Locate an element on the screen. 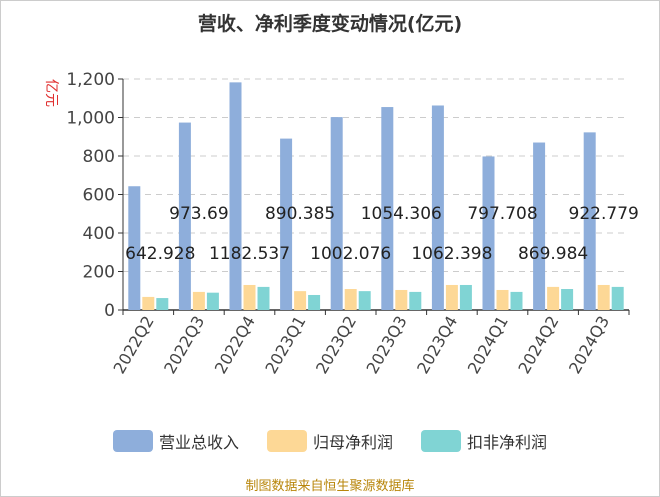 The width and height of the screenshot is (660, 497). legend-label: 归母净利润 is located at coordinates (352, 442).